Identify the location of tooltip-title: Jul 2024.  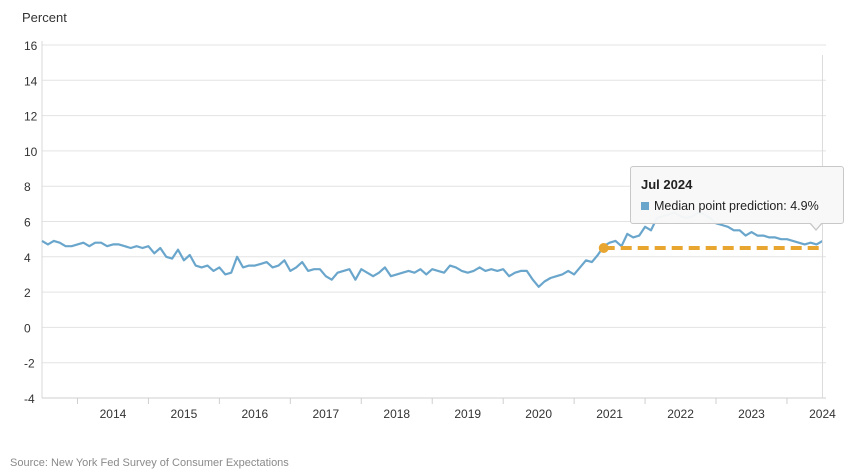
(667, 184).